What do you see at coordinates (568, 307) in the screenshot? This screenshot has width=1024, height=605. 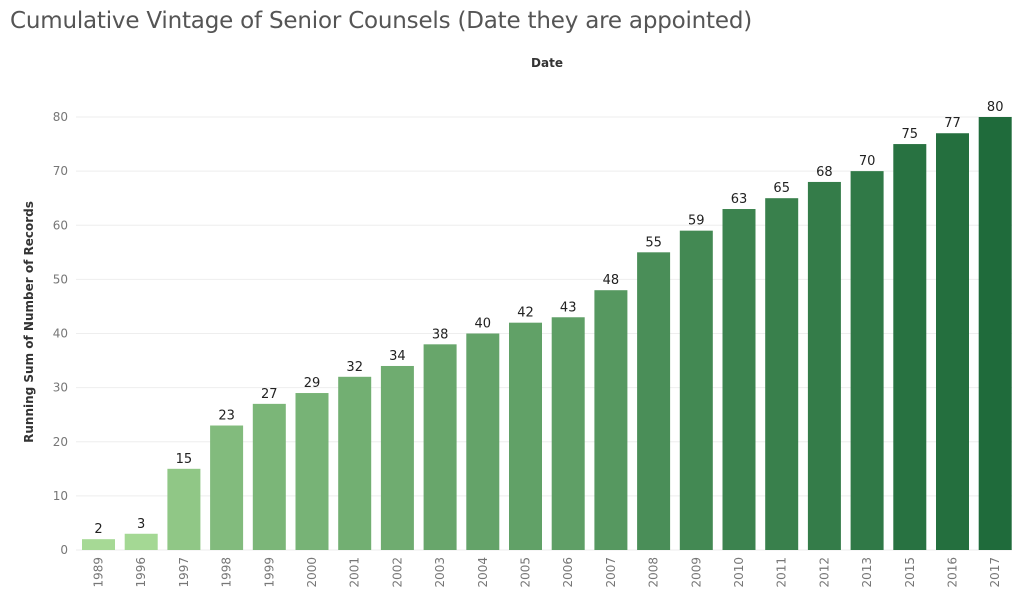 I see `data-label-2006: 43` at bounding box center [568, 307].